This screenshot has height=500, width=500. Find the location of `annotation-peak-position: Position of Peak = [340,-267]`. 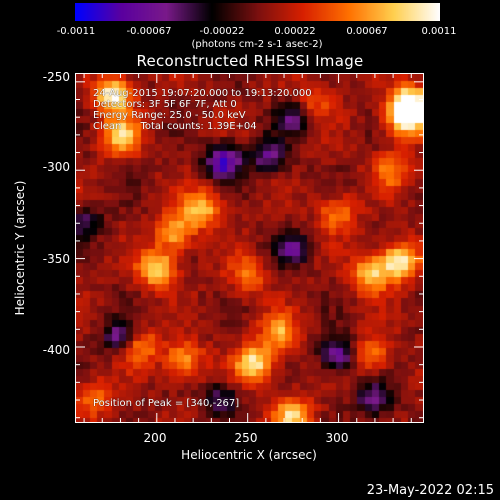

annotation-peak-position: Position of Peak = [340,-267] is located at coordinates (166, 403).